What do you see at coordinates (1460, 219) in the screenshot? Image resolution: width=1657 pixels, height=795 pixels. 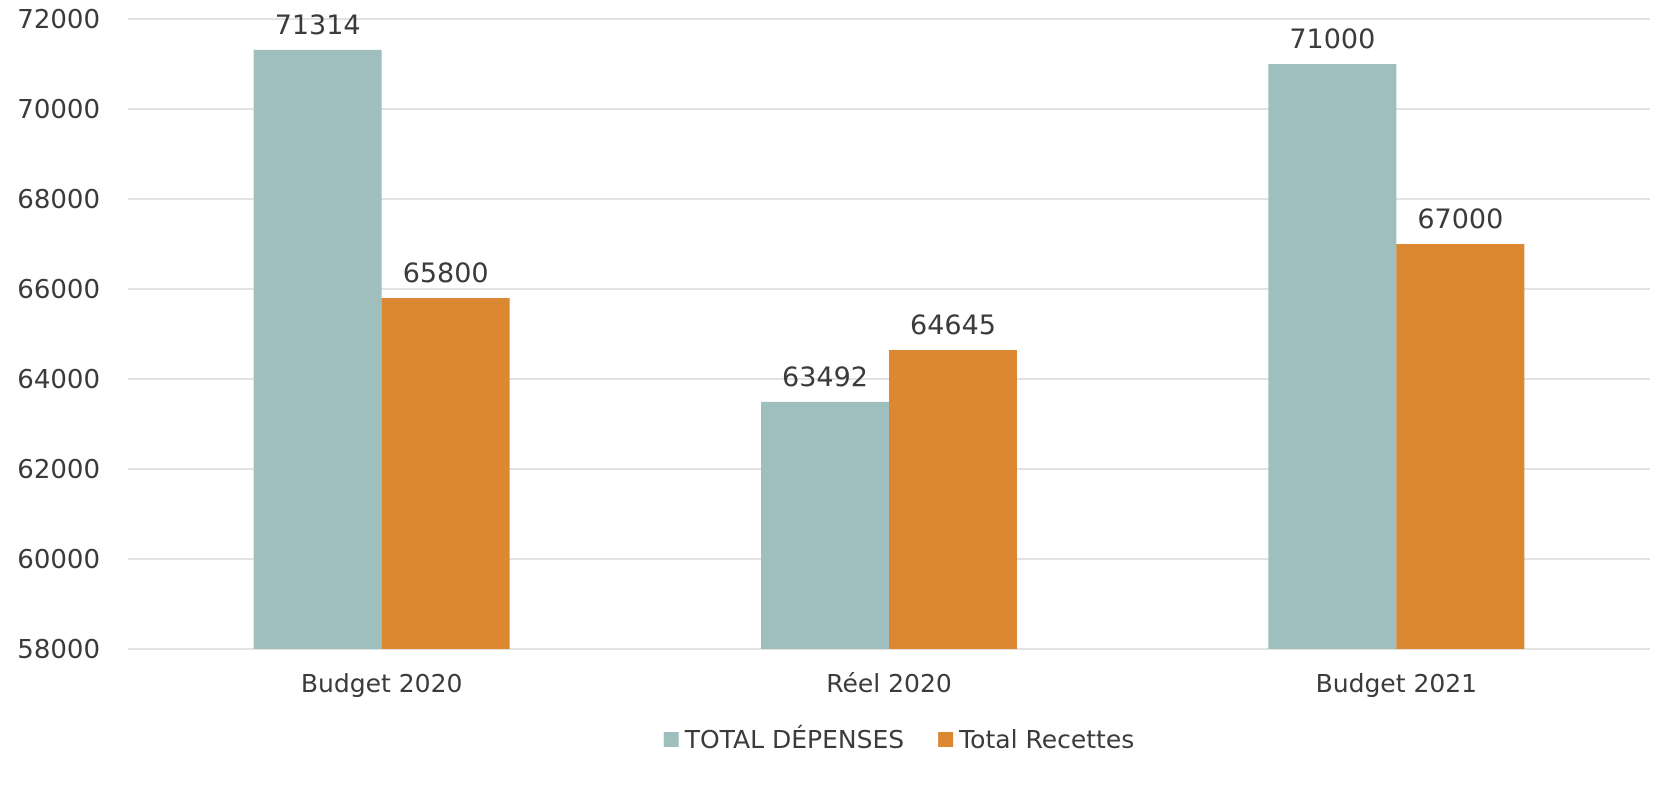 I see `data-label: 67000` at bounding box center [1460, 219].